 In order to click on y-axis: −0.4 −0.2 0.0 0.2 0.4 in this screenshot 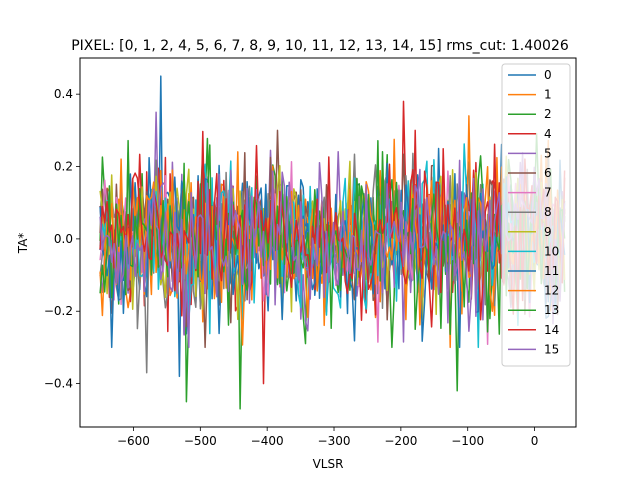, I will do `click(62, 239)`.